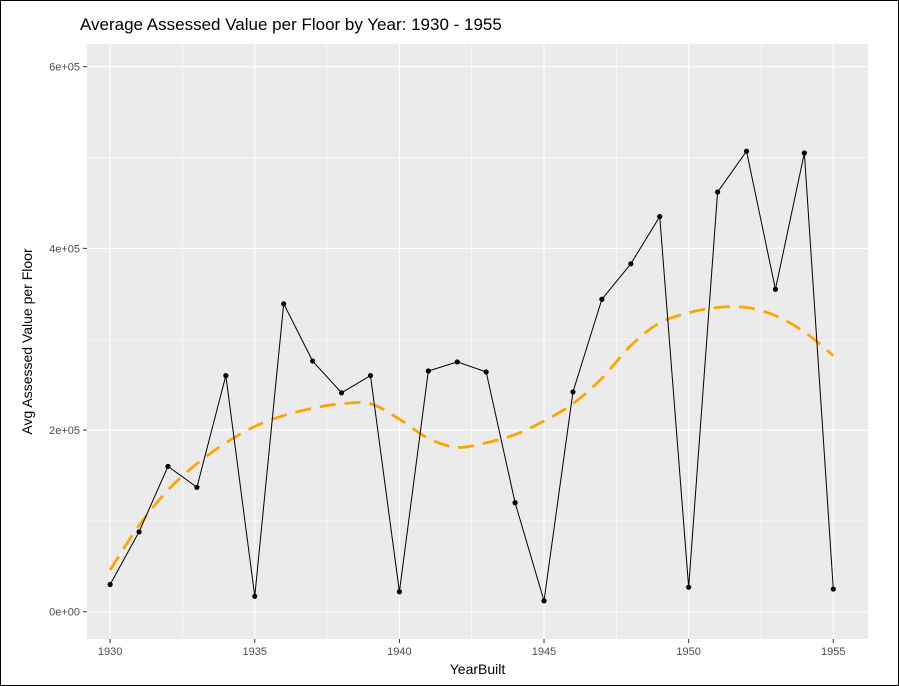 The image size is (899, 686). Describe the element at coordinates (472, 652) in the screenshot. I see `x-tick-labels: 1930 1935 1940 1945 1950 1955` at that location.